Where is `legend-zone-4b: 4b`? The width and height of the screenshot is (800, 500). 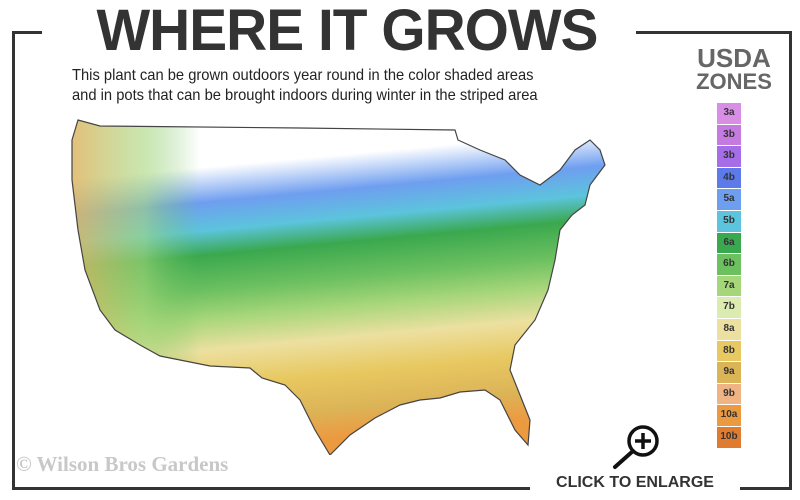 legend-zone-4b: 4b is located at coordinates (729, 178).